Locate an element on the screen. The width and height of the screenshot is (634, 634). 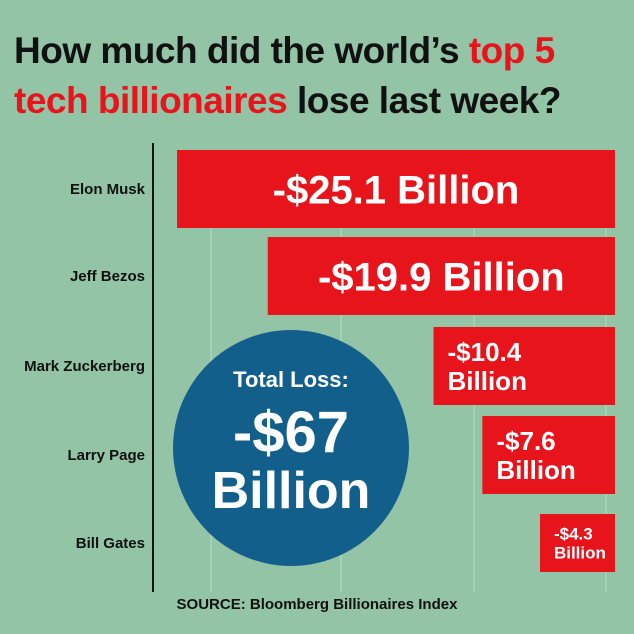
title-highlight-1: top 5 is located at coordinates (511, 50).